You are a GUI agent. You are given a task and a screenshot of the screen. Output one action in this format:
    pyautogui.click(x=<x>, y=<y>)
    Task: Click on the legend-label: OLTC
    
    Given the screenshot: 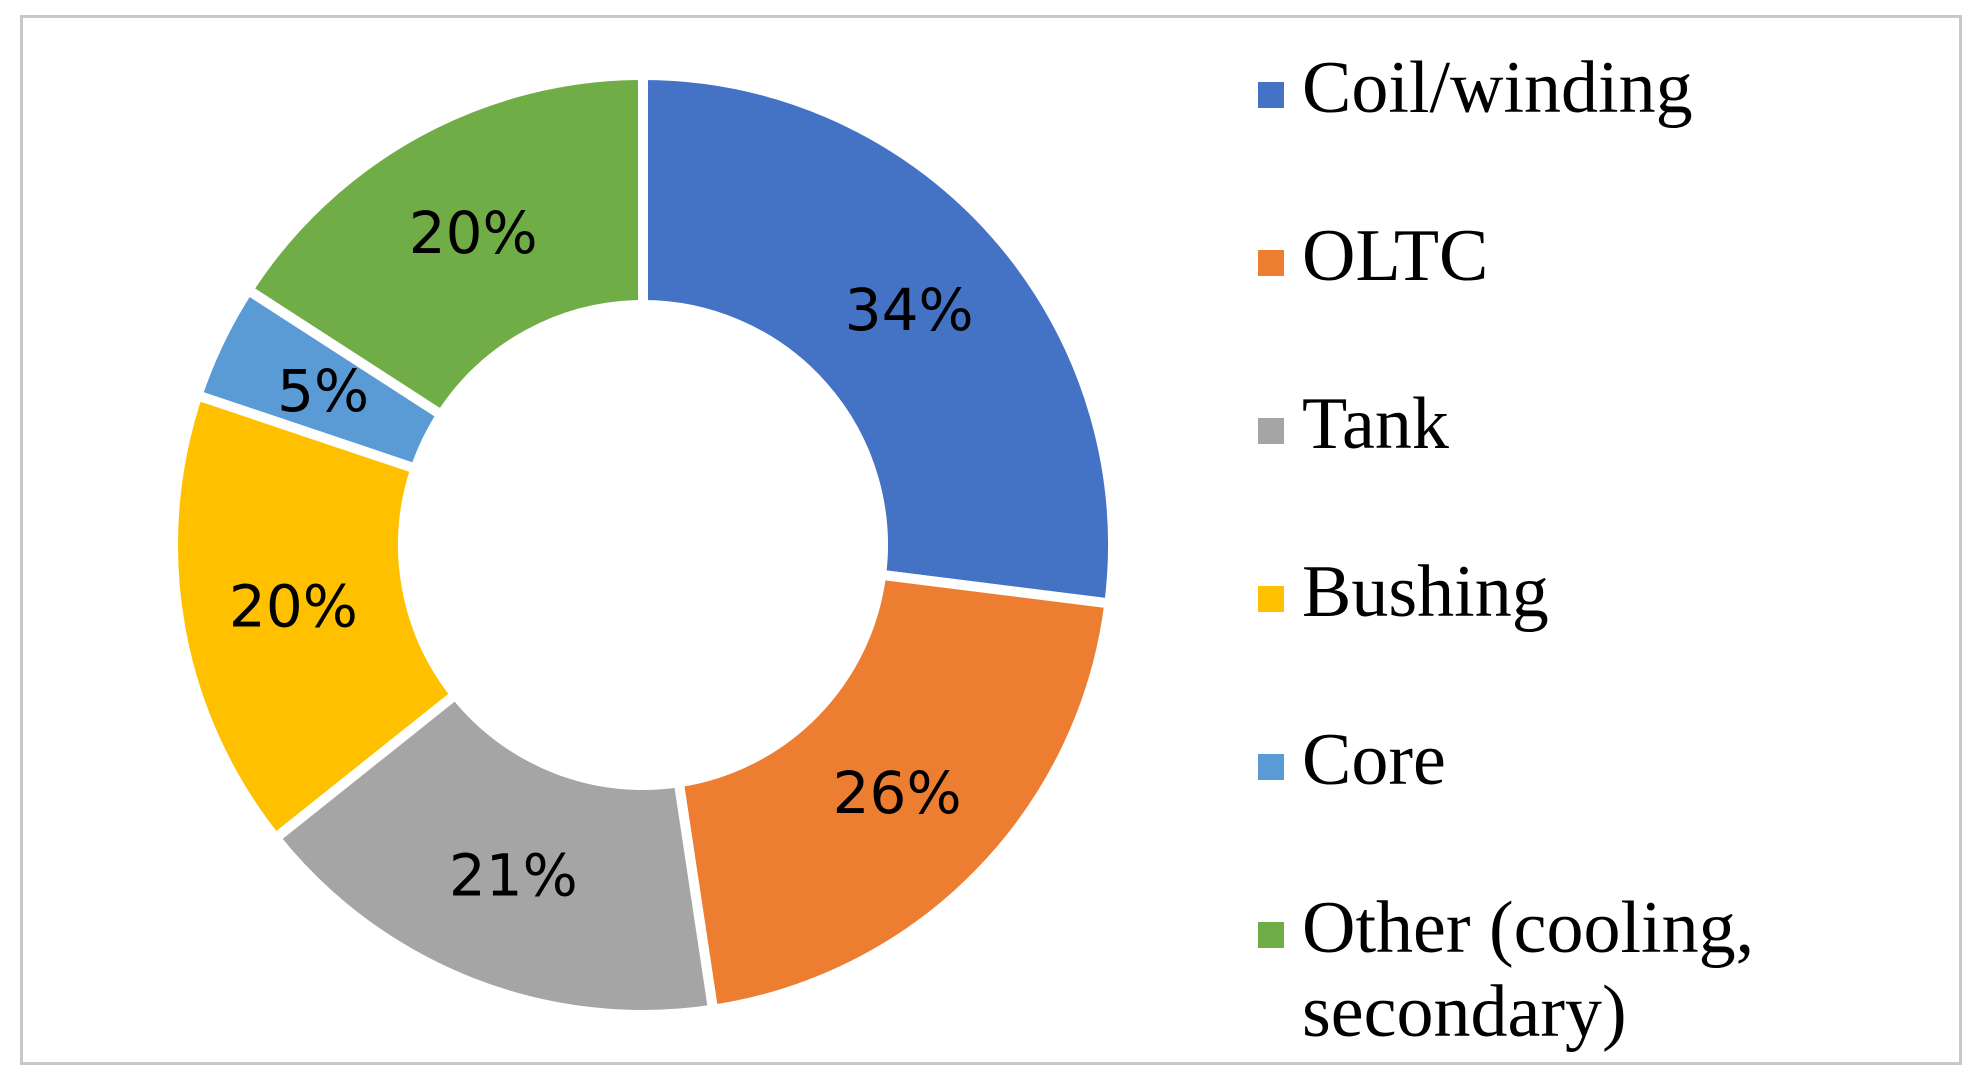 What is the action you would take?
    pyautogui.click(x=1395, y=256)
    